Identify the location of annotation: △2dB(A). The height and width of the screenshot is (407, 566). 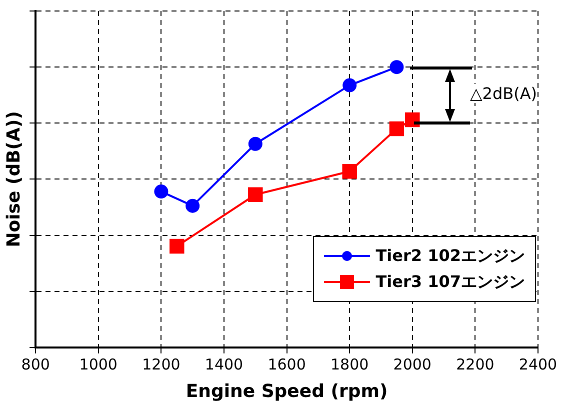
(504, 93).